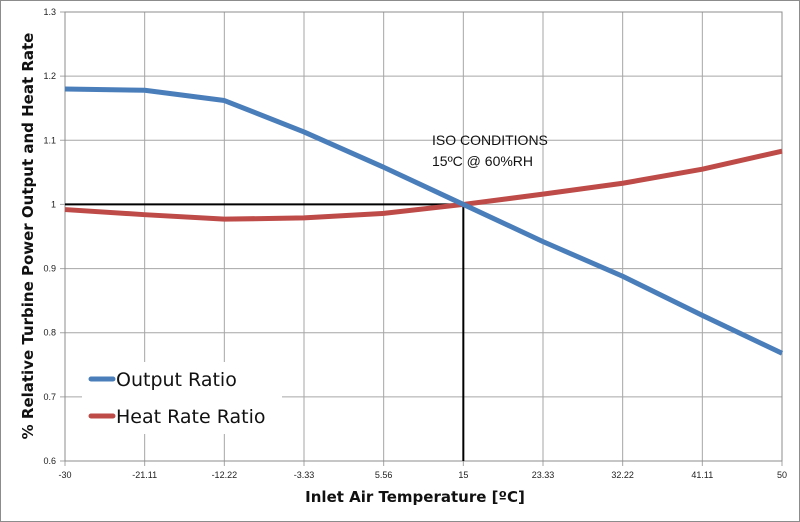  I want to click on y-tick-label: 1, so click(53, 204).